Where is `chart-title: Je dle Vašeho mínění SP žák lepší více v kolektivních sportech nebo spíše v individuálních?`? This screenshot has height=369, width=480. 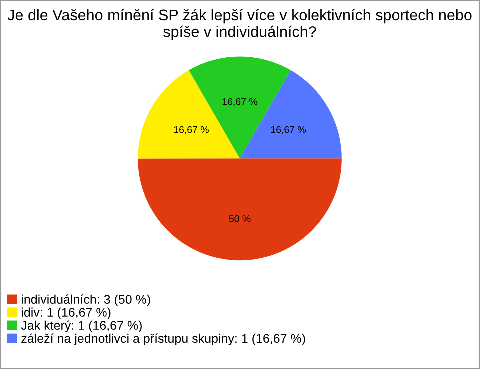 chart-title: Je dle Vašeho mínění SP žák lepší více v kolektivních sportech nebo spíše v individuálních? is located at coordinates (240, 24).